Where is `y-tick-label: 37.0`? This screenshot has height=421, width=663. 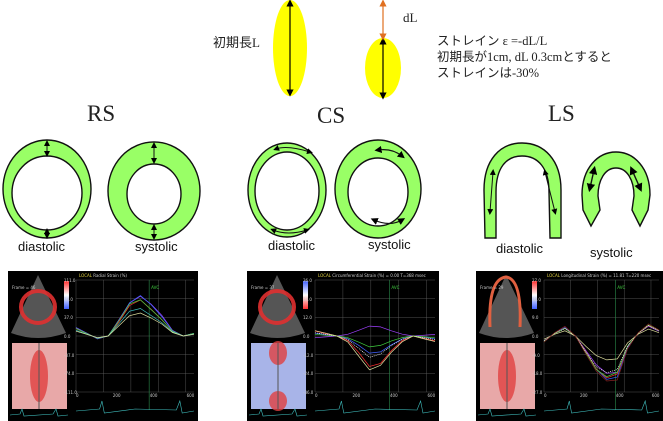
y-tick-label: 37.0 is located at coordinates (68, 318).